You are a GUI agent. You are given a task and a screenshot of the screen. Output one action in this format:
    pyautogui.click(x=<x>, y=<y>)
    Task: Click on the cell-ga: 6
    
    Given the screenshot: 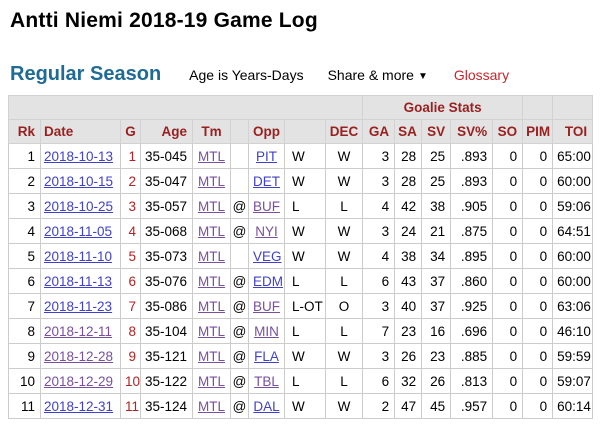 What is the action you would take?
    pyautogui.click(x=379, y=281)
    